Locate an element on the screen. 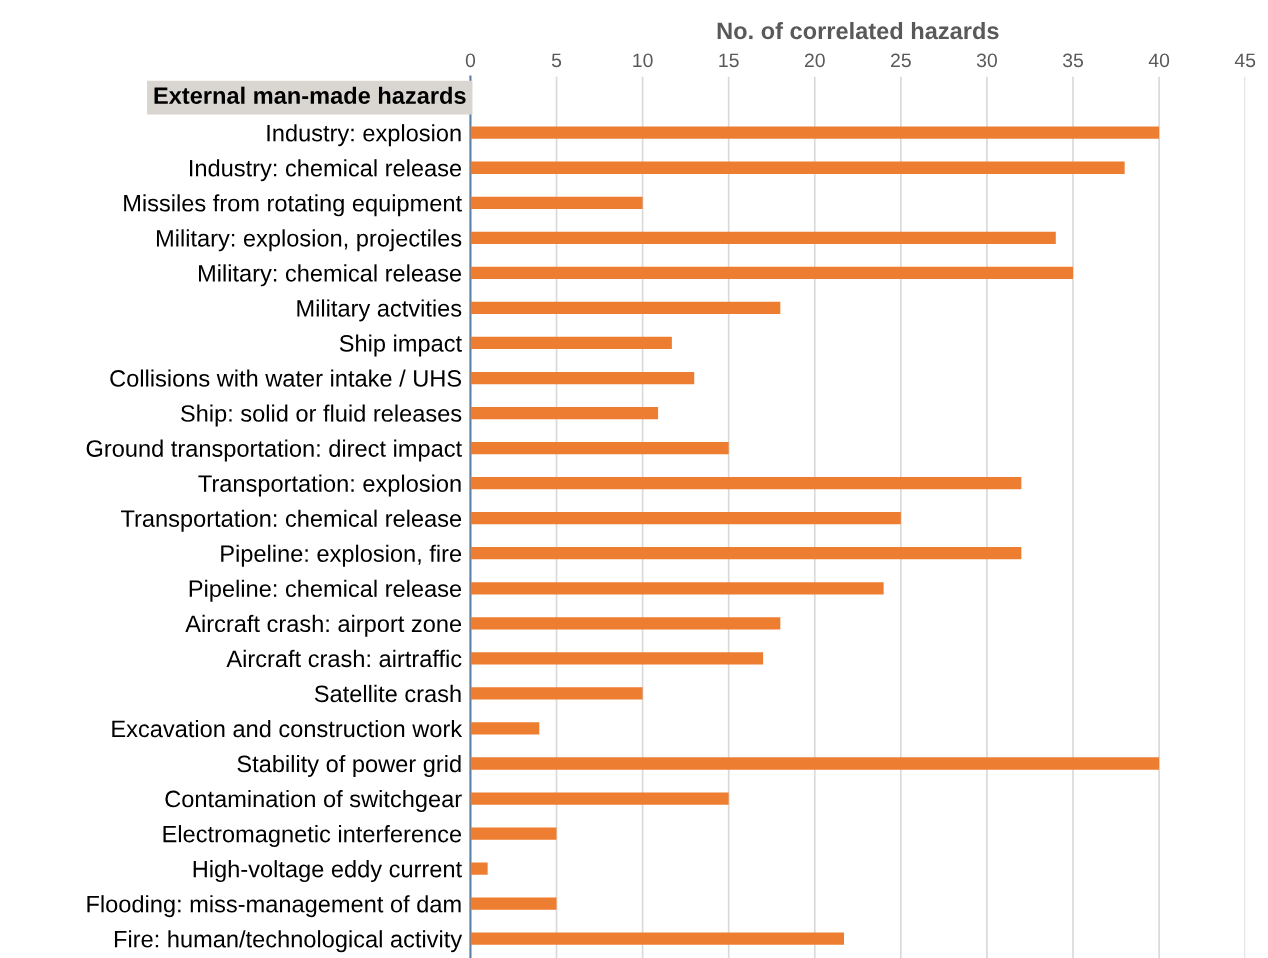  x-tick-label: 40 is located at coordinates (1159, 60).